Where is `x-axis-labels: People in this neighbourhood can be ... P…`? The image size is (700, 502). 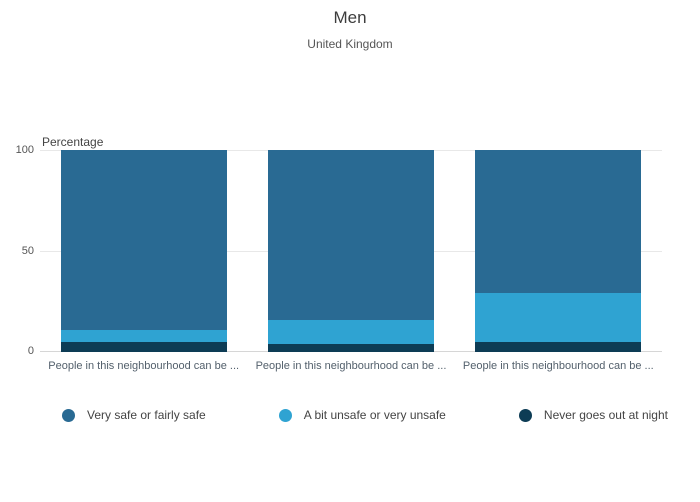
x-axis-labels: People in this neighbourhood can be ... P… is located at coordinates (351, 366).